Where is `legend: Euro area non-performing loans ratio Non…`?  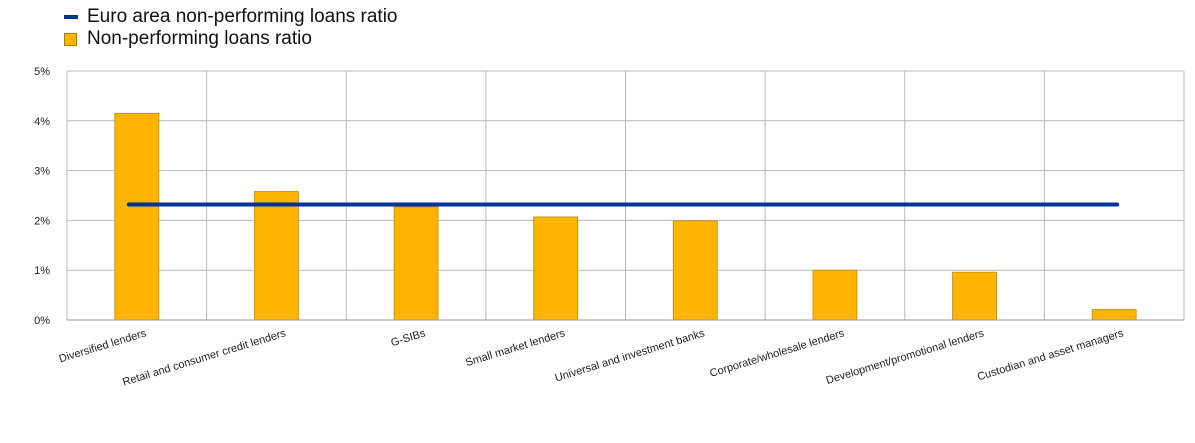
legend: Euro area non-performing loans ratio Non… is located at coordinates (231, 28).